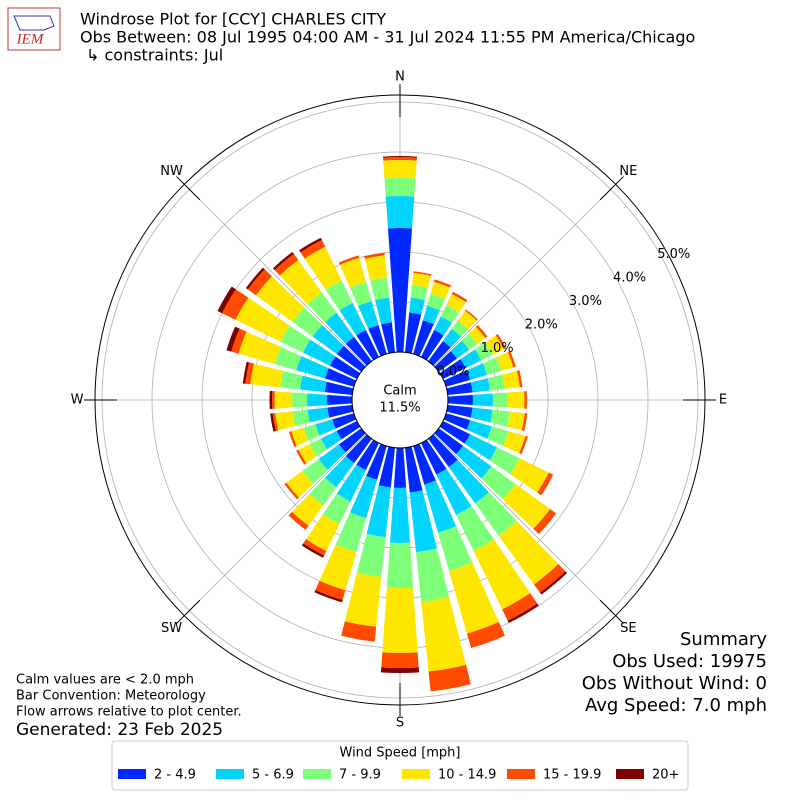  What do you see at coordinates (541, 324) in the screenshot?
I see `r-tick-label: 2.0%` at bounding box center [541, 324].